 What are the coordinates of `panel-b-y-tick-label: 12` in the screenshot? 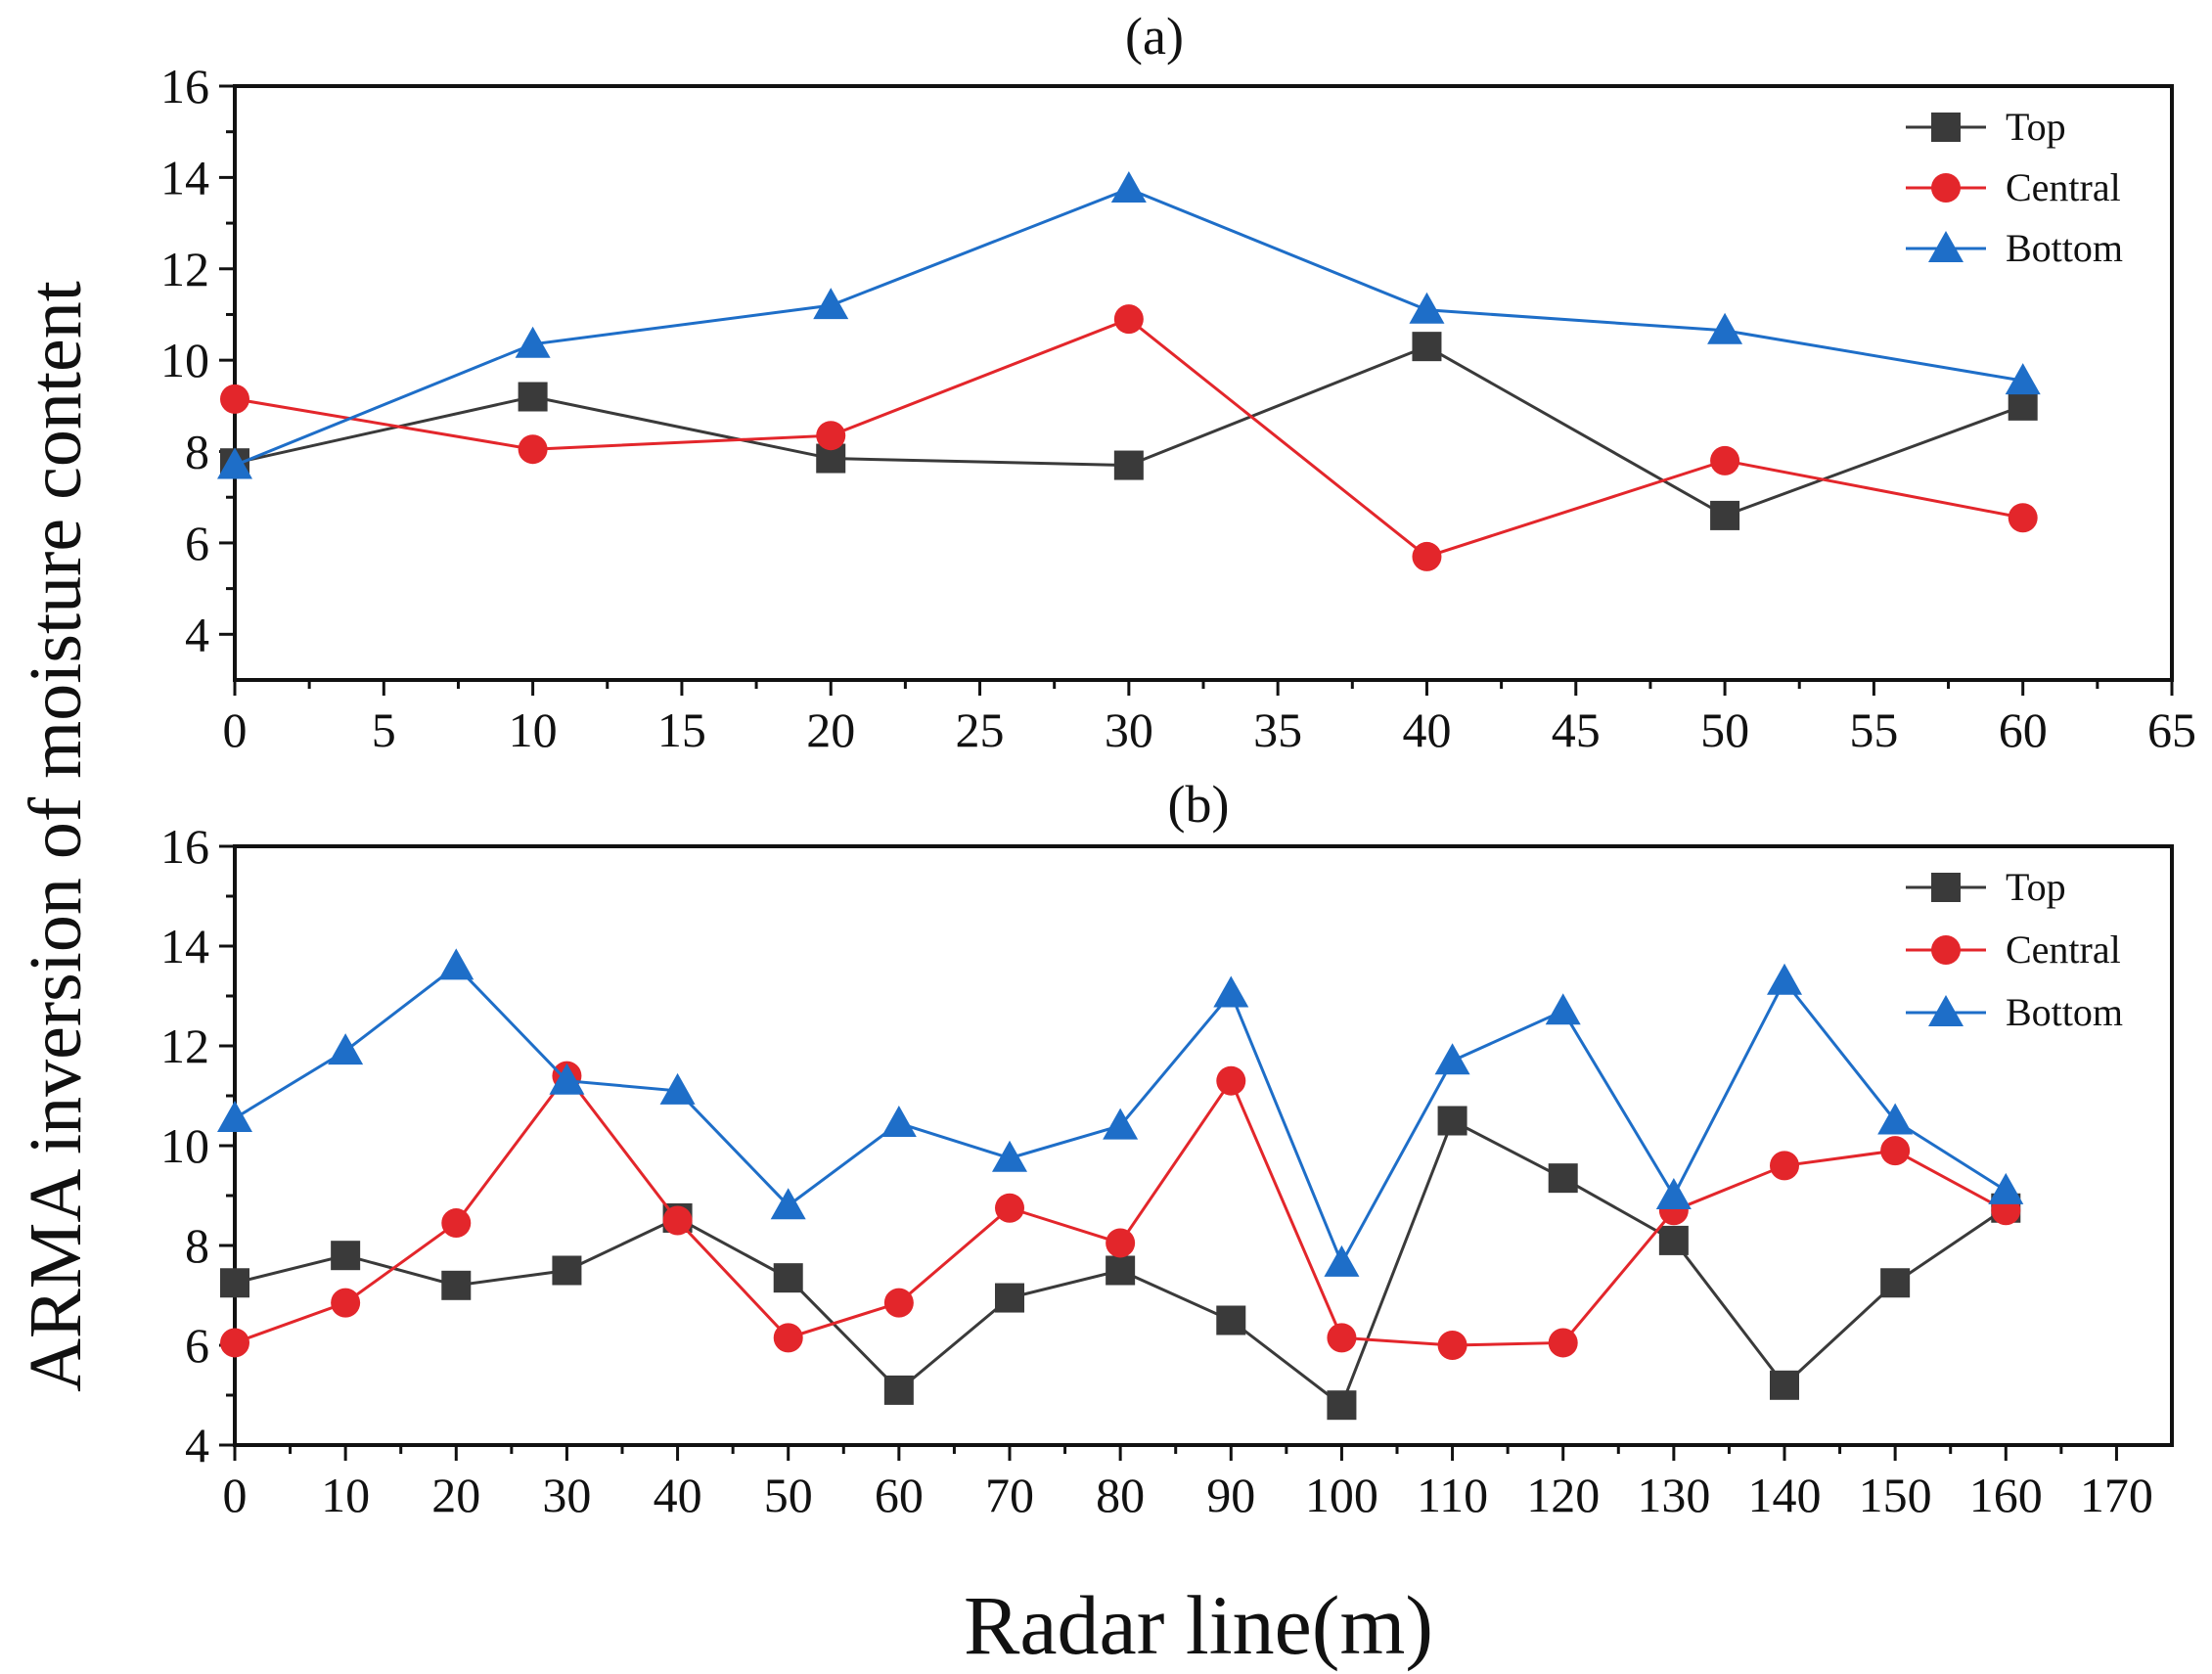 It's located at (184, 1045).